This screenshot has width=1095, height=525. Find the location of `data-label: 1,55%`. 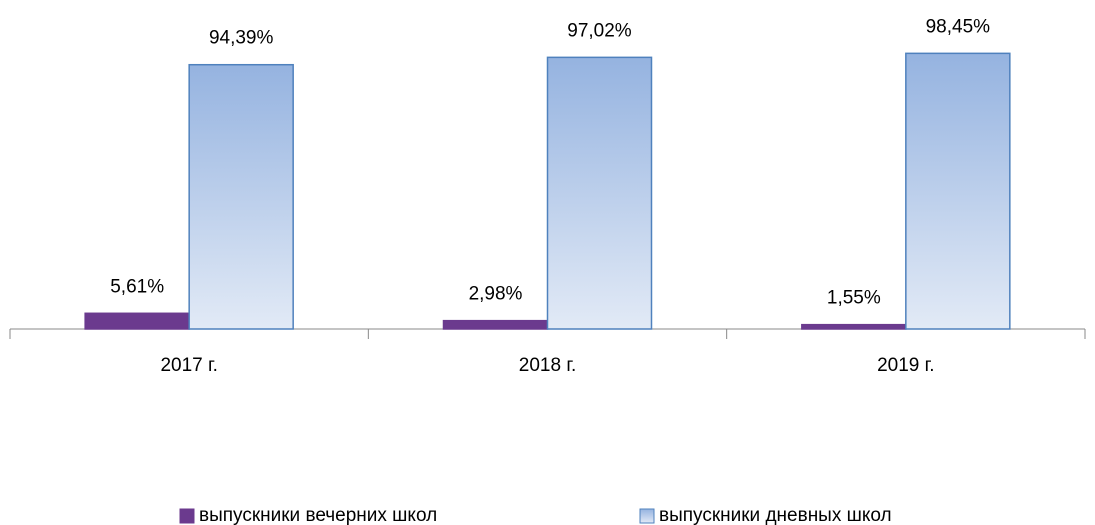

data-label: 1,55% is located at coordinates (854, 298).